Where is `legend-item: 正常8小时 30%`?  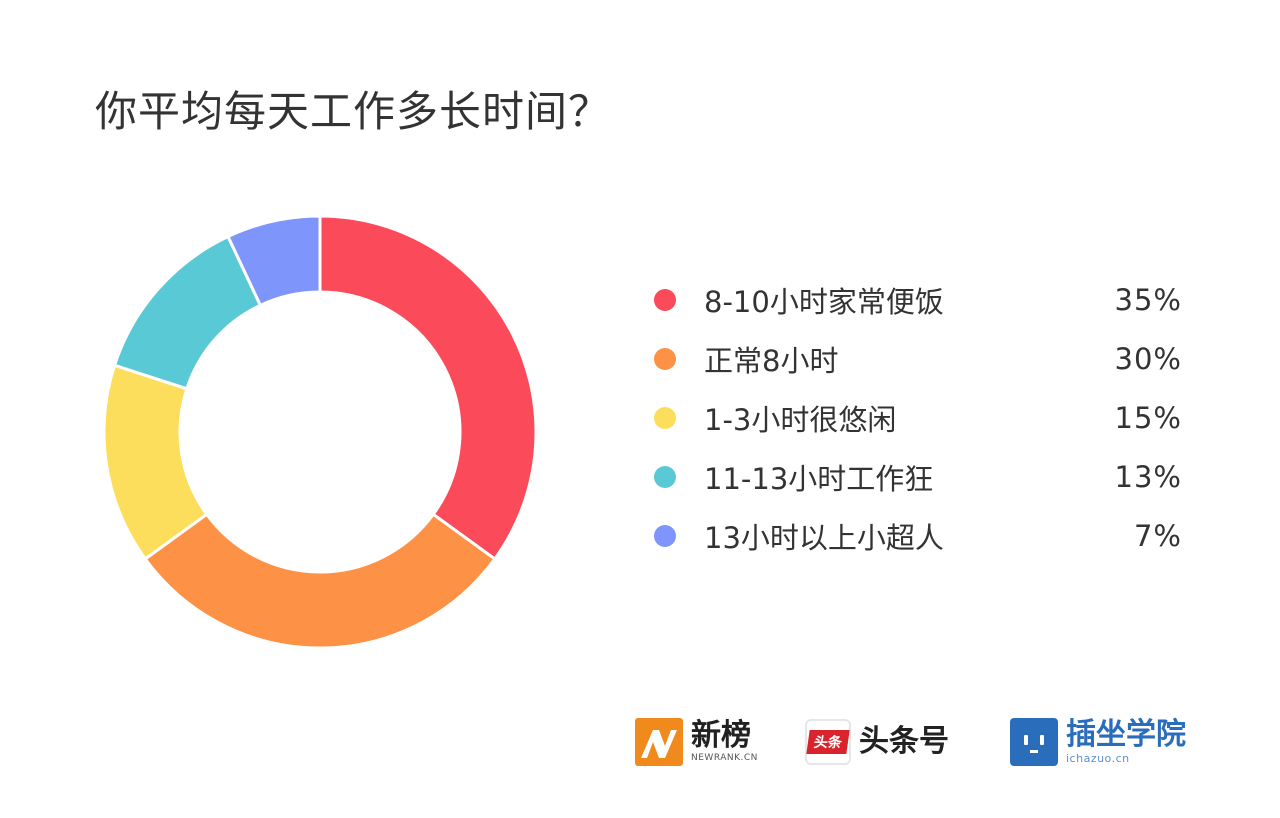
legend-item: 正常8小时 30% is located at coordinates (917, 358).